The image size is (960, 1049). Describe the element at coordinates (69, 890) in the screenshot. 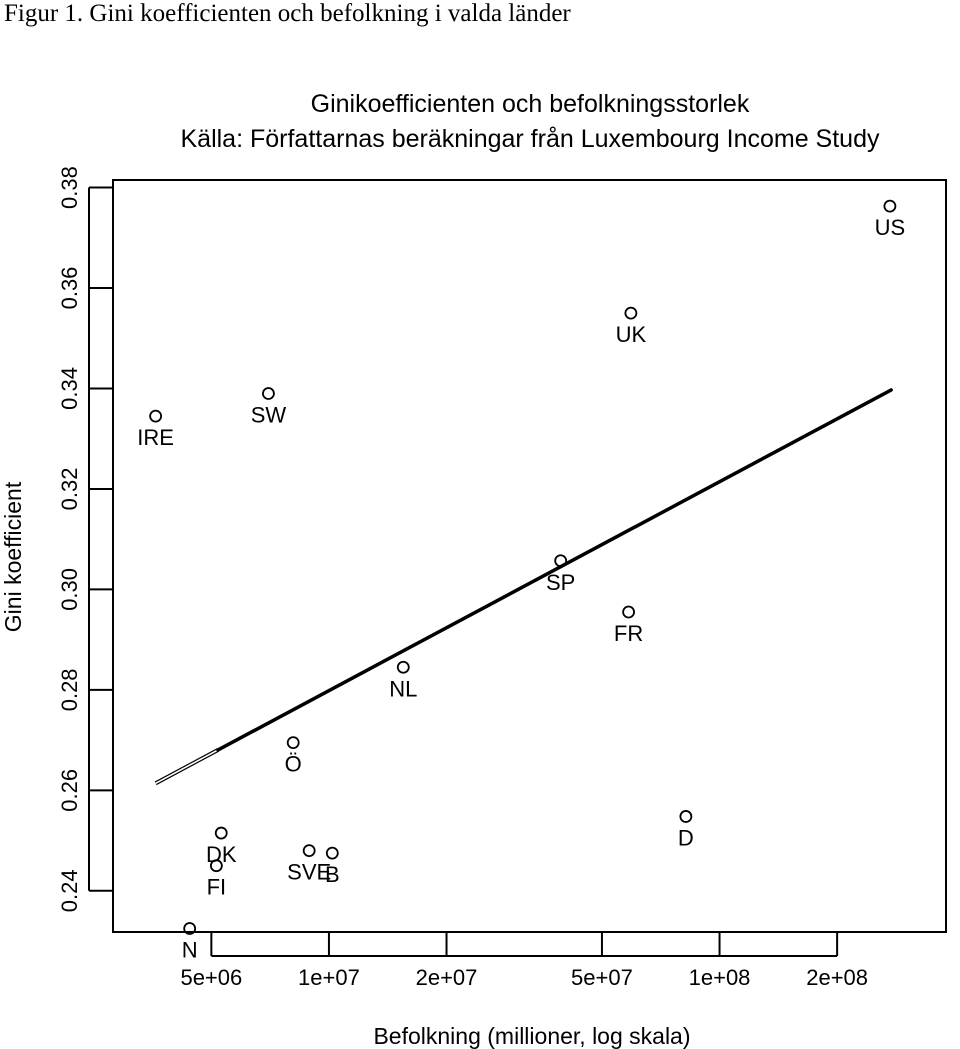

I see `y-tick-label: 0.24` at that location.